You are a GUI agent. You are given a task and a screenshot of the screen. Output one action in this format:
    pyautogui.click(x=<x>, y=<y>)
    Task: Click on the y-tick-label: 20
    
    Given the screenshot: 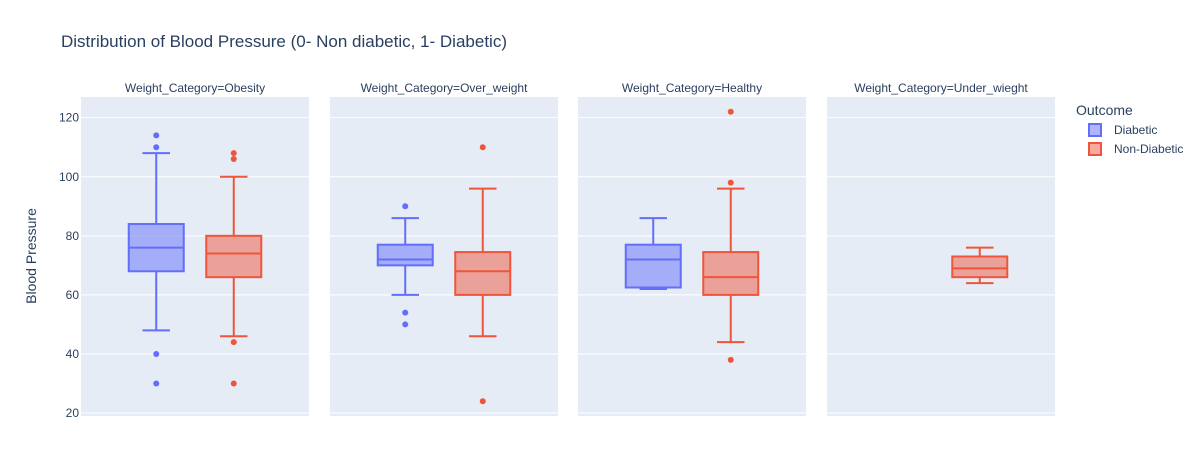 What is the action you would take?
    pyautogui.click(x=73, y=413)
    